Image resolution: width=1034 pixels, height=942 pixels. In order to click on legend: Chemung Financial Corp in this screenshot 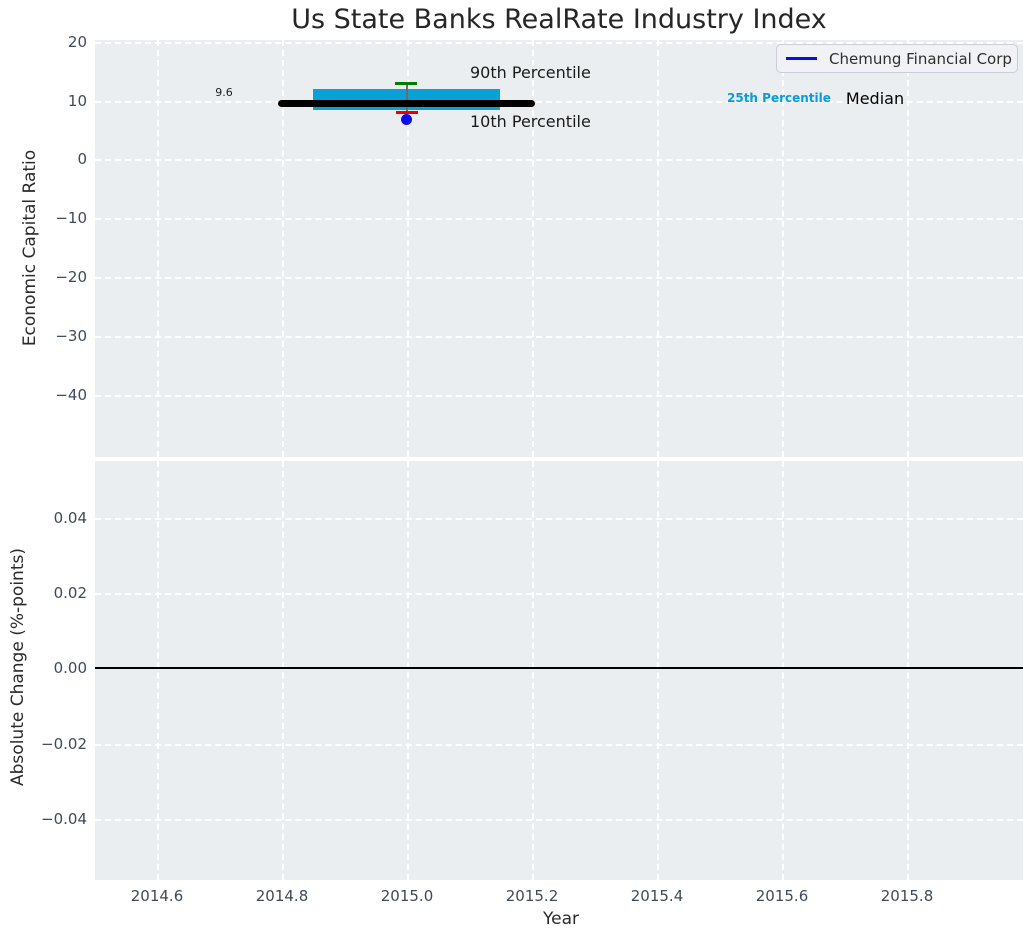, I will do `click(897, 58)`.